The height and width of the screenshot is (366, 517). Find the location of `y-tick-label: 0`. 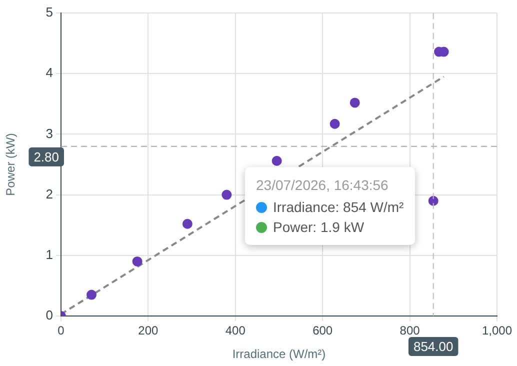

y-tick-label: 0 is located at coordinates (49, 315).